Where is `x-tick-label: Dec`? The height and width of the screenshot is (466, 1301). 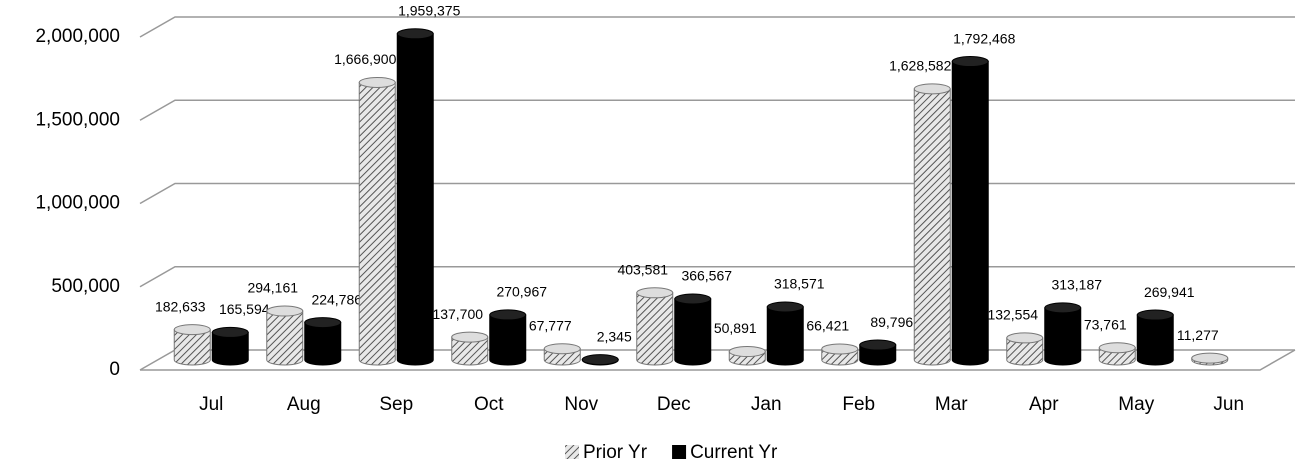 x-tick-label: Dec is located at coordinates (674, 404).